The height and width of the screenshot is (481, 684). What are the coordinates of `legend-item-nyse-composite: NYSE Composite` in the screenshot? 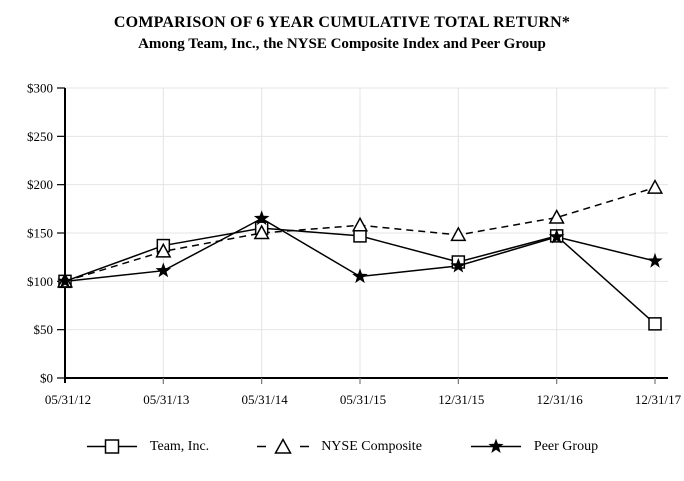 It's located at (339, 446).